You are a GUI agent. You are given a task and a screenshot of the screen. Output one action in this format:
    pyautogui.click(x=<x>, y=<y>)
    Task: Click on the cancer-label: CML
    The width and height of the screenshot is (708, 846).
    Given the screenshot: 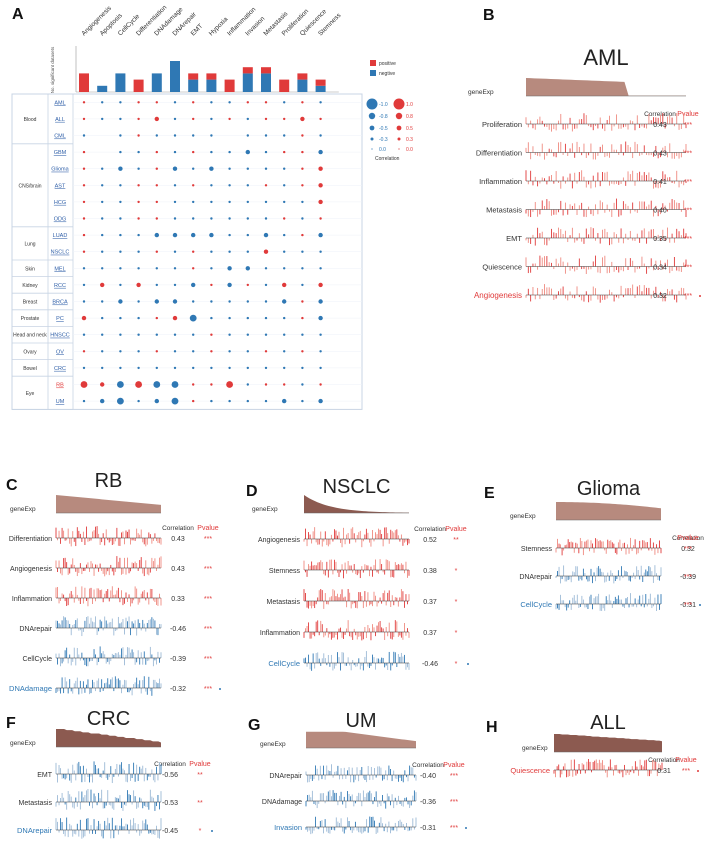 What is the action you would take?
    pyautogui.click(x=60, y=137)
    